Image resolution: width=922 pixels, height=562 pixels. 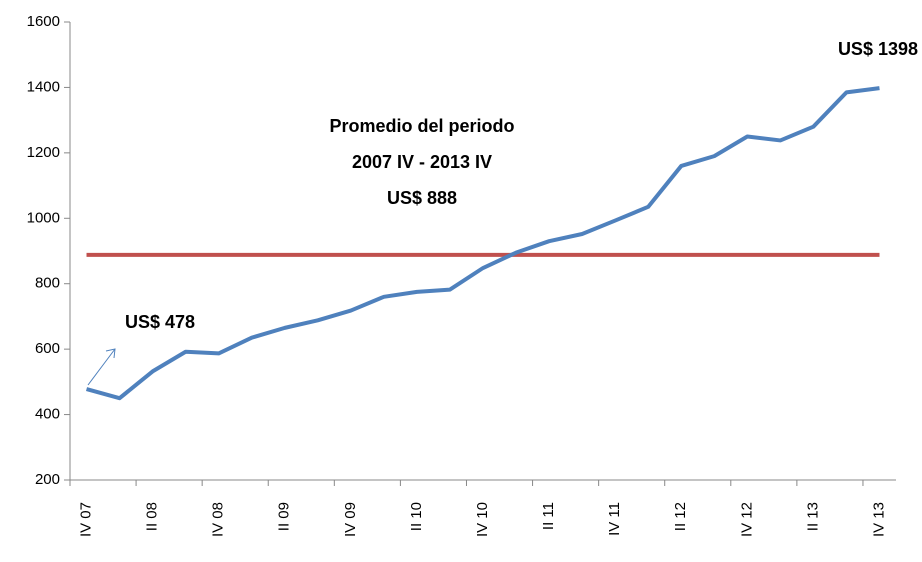 What do you see at coordinates (422, 198) in the screenshot?
I see `annotation: US$ 888` at bounding box center [422, 198].